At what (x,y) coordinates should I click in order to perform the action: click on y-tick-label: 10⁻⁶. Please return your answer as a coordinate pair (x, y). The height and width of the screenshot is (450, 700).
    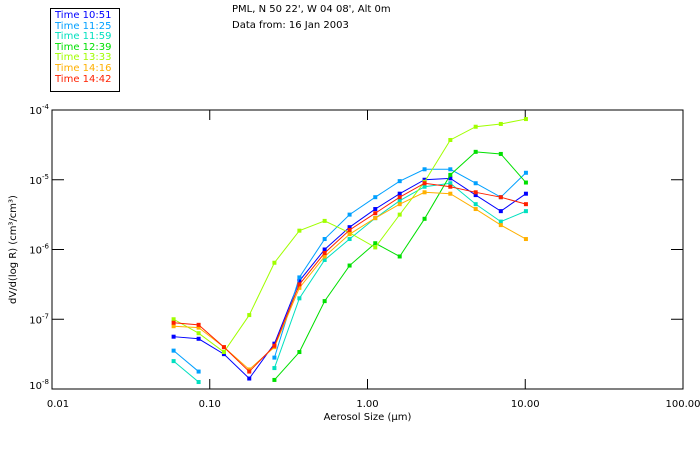
    Looking at the image, I should click on (39, 250).